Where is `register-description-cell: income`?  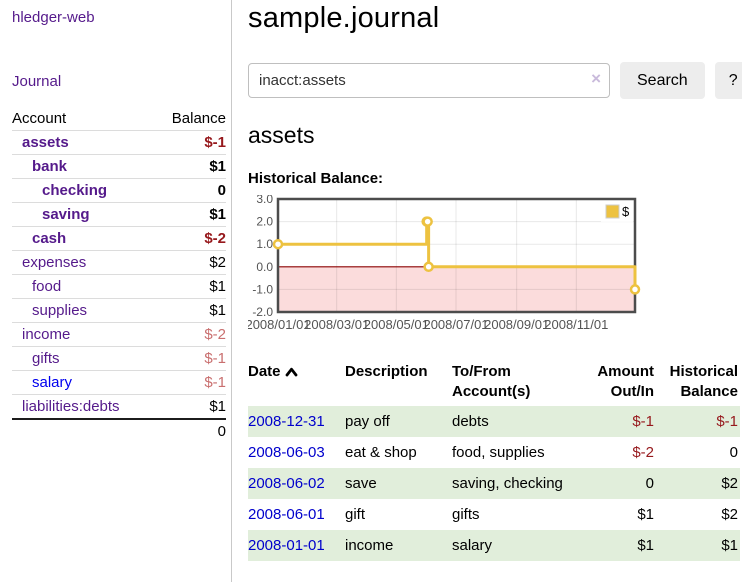
register-description-cell: income is located at coordinates (369, 545).